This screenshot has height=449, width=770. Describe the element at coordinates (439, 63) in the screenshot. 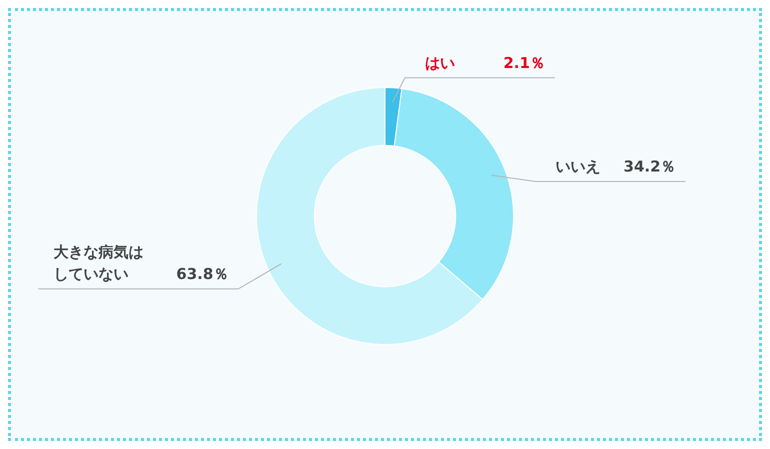

I see `slice-label: はい` at that location.